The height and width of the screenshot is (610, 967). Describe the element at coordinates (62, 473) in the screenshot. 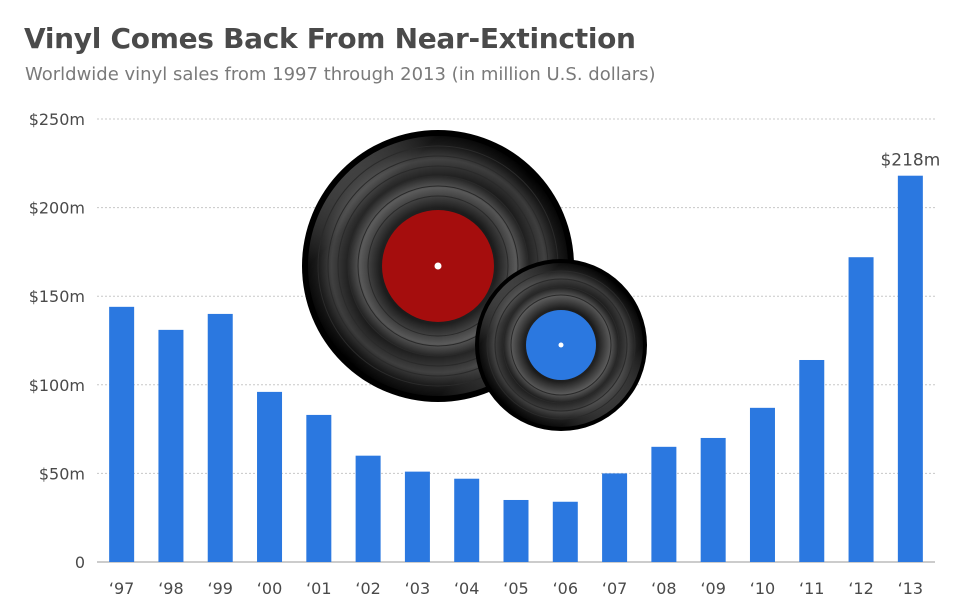

I see `y-tick-label: $50m` at that location.